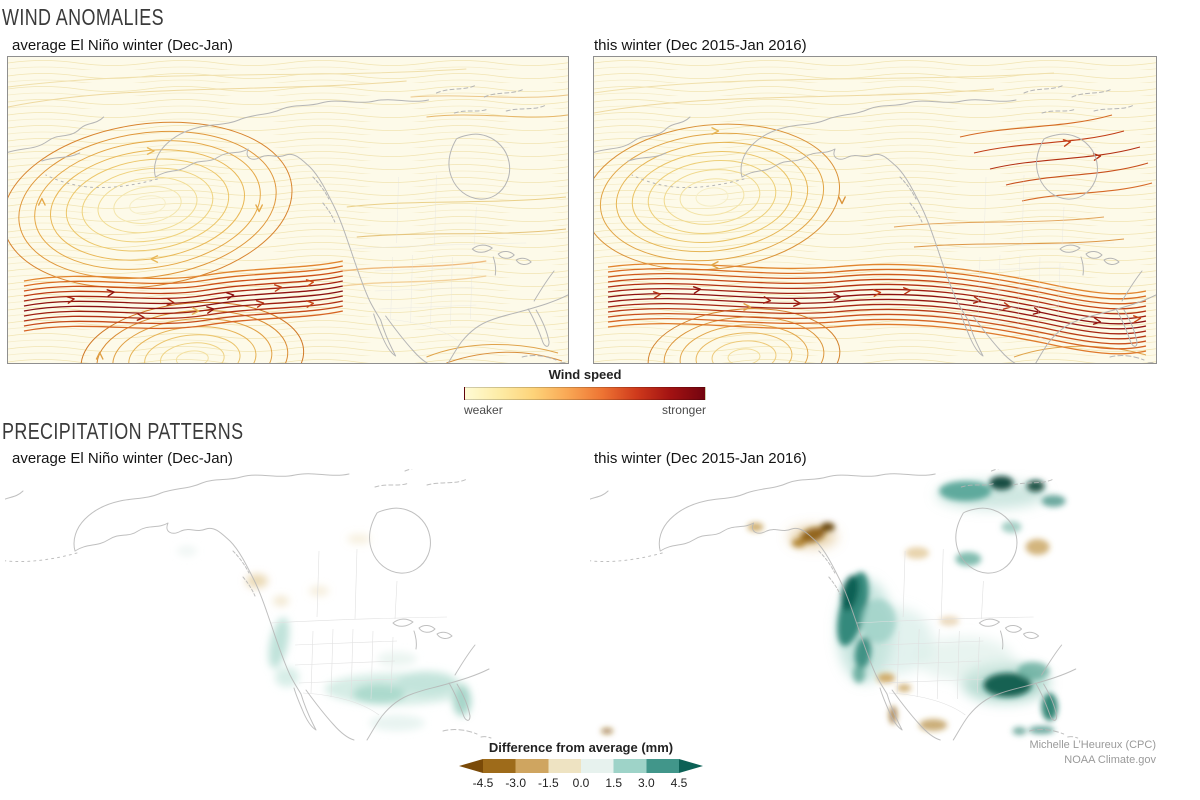 This screenshot has width=1200, height=800. I want to click on wind-colorbar-weaker-label: weaker, so click(483, 410).